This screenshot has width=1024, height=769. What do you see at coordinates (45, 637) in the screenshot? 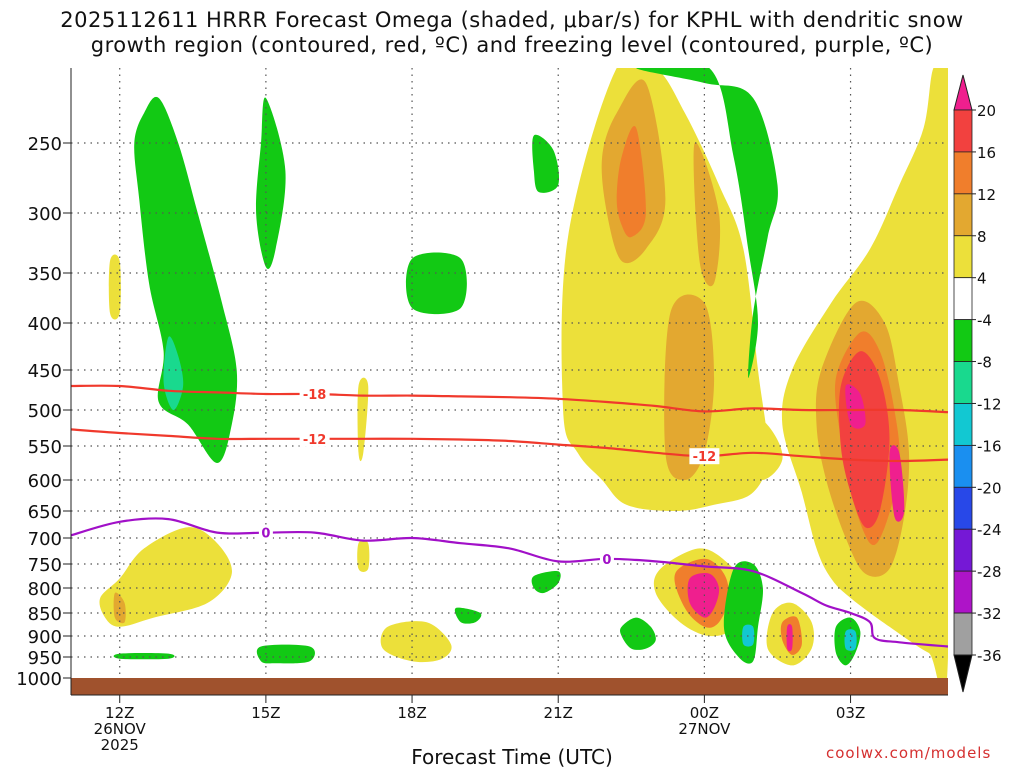
I see `y-tick-label: 900` at bounding box center [45, 637].